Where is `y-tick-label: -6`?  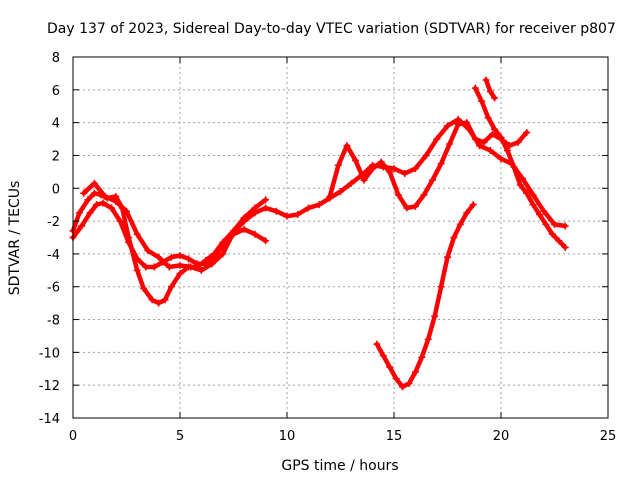
y-tick-label: -6 is located at coordinates (53, 288).